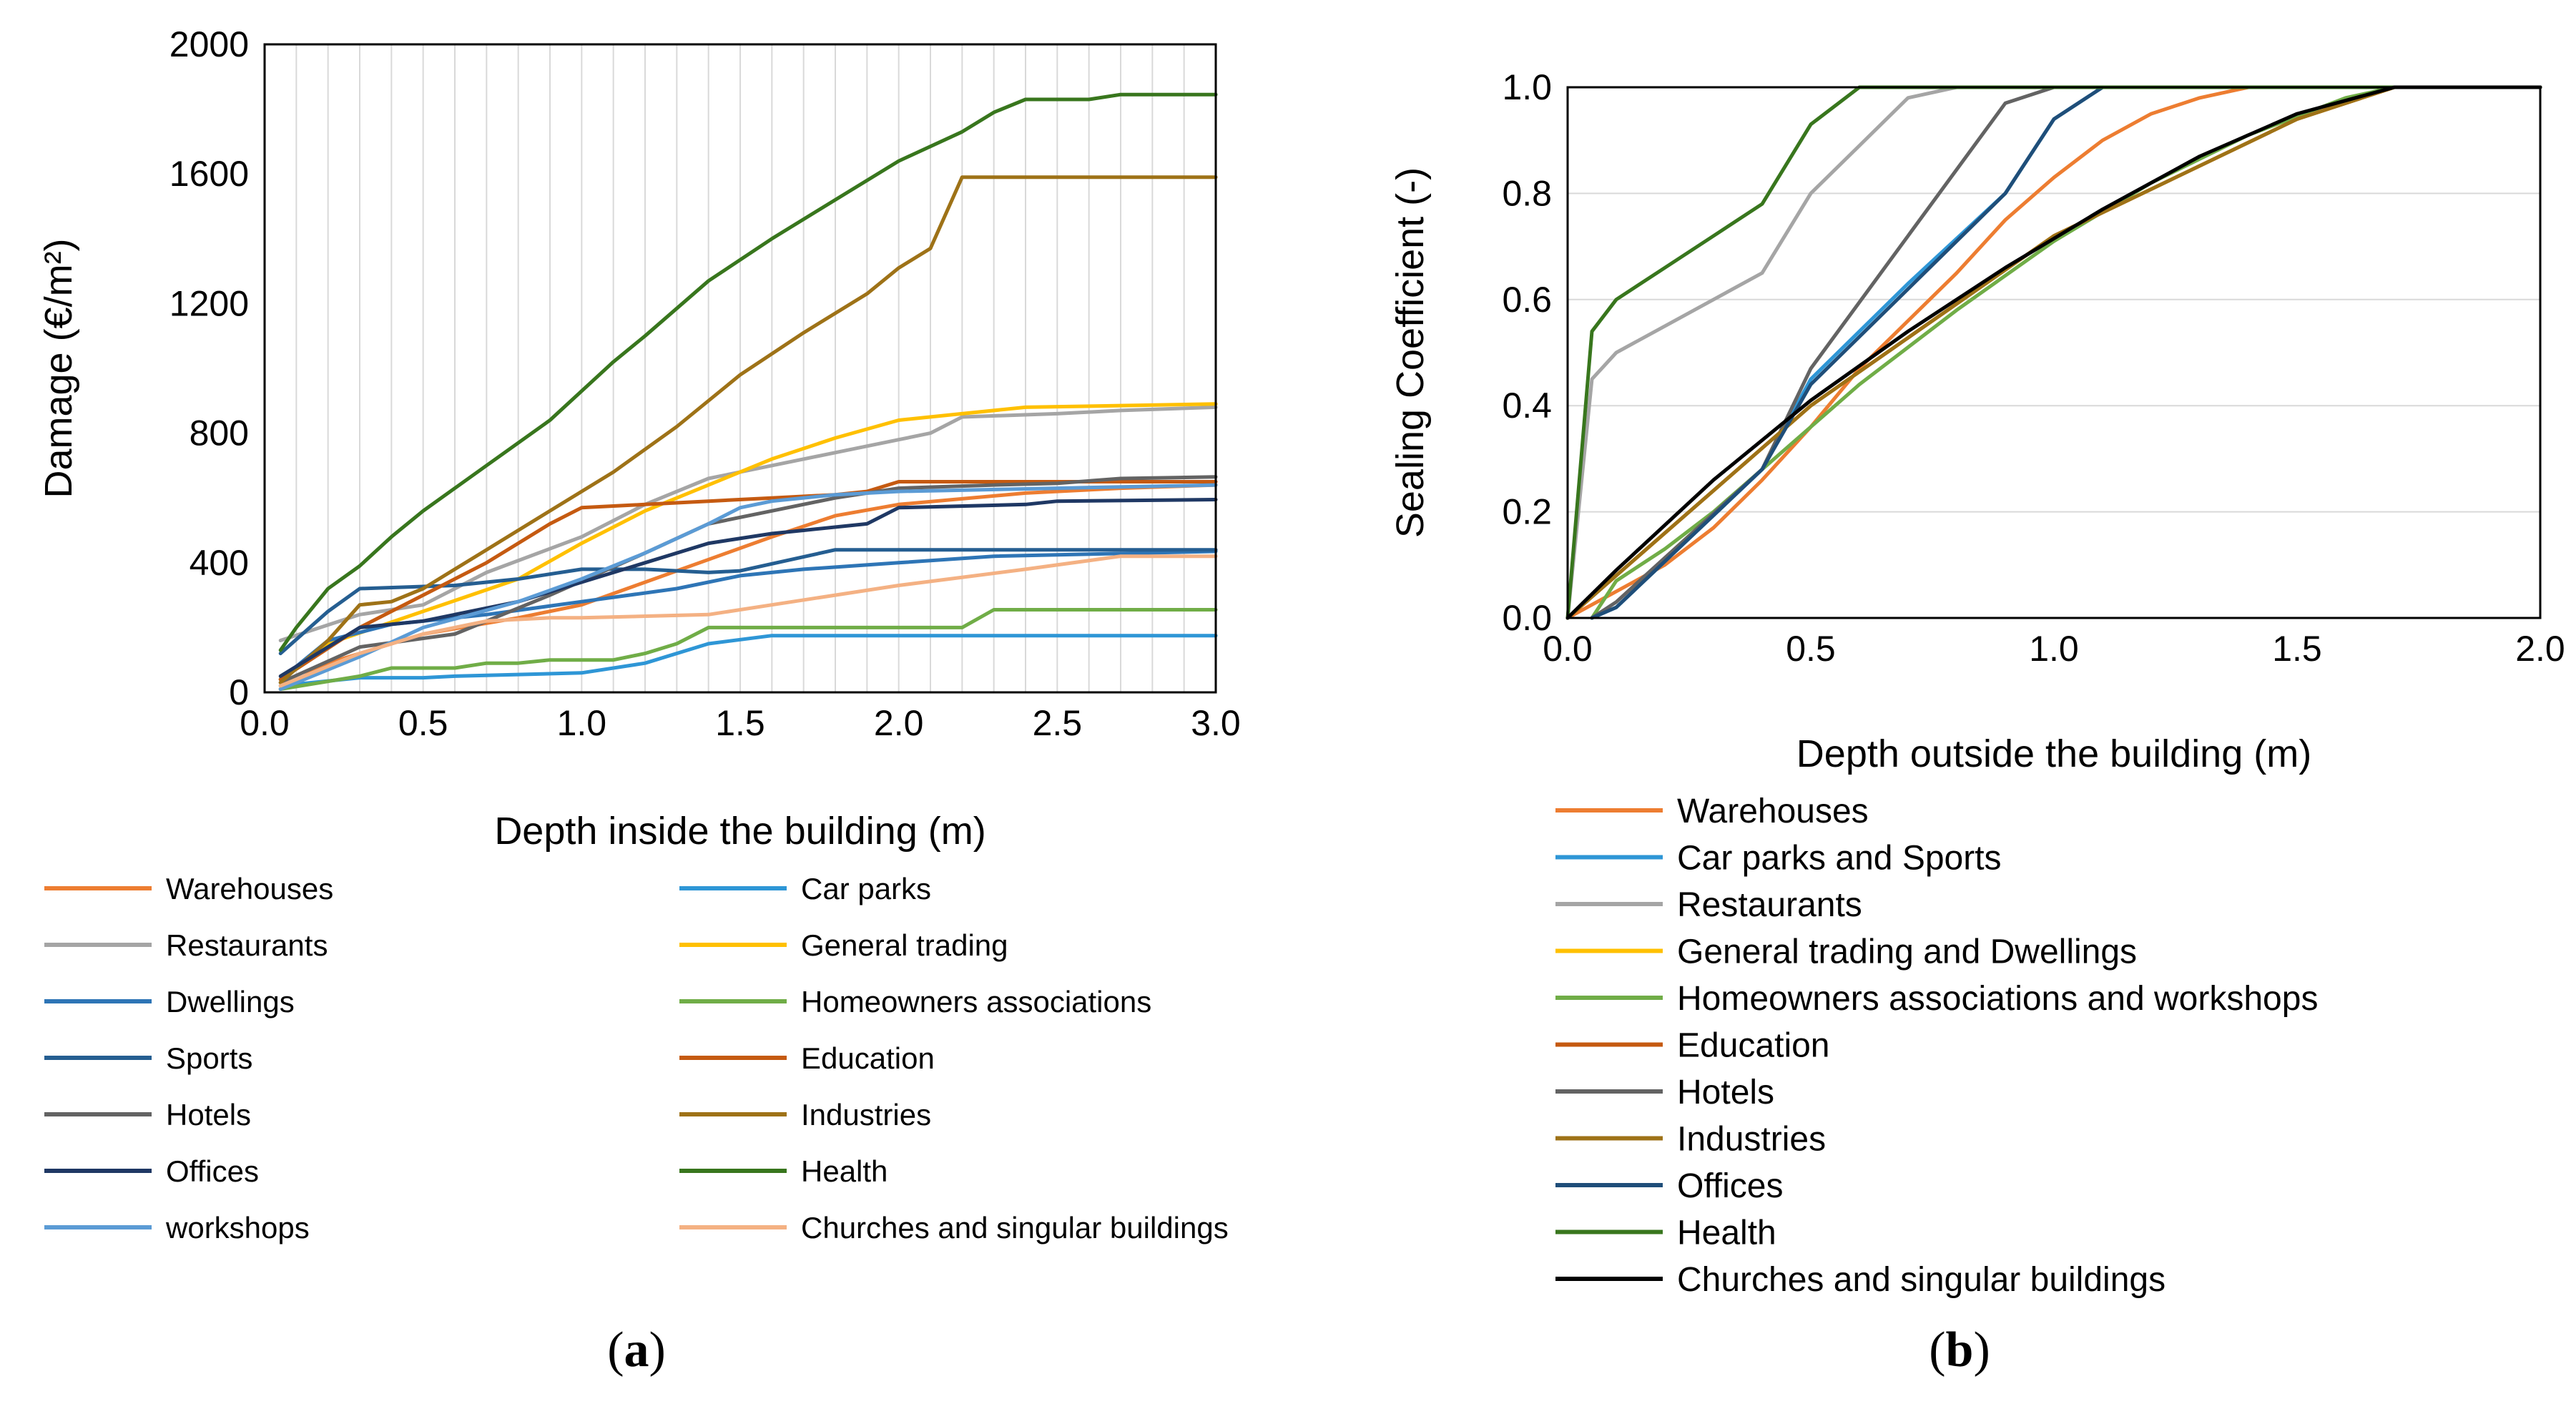  Describe the element at coordinates (739, 832) in the screenshot. I see `panel-a-x-axis-label: Depth inside the building (m)` at that location.